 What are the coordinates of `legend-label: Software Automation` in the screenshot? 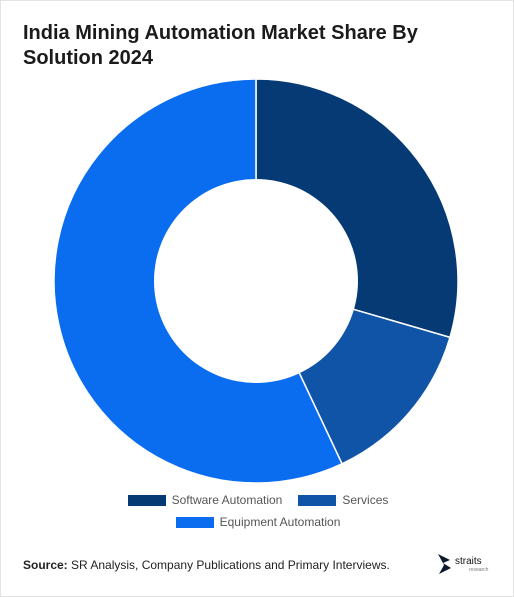 It's located at (227, 500).